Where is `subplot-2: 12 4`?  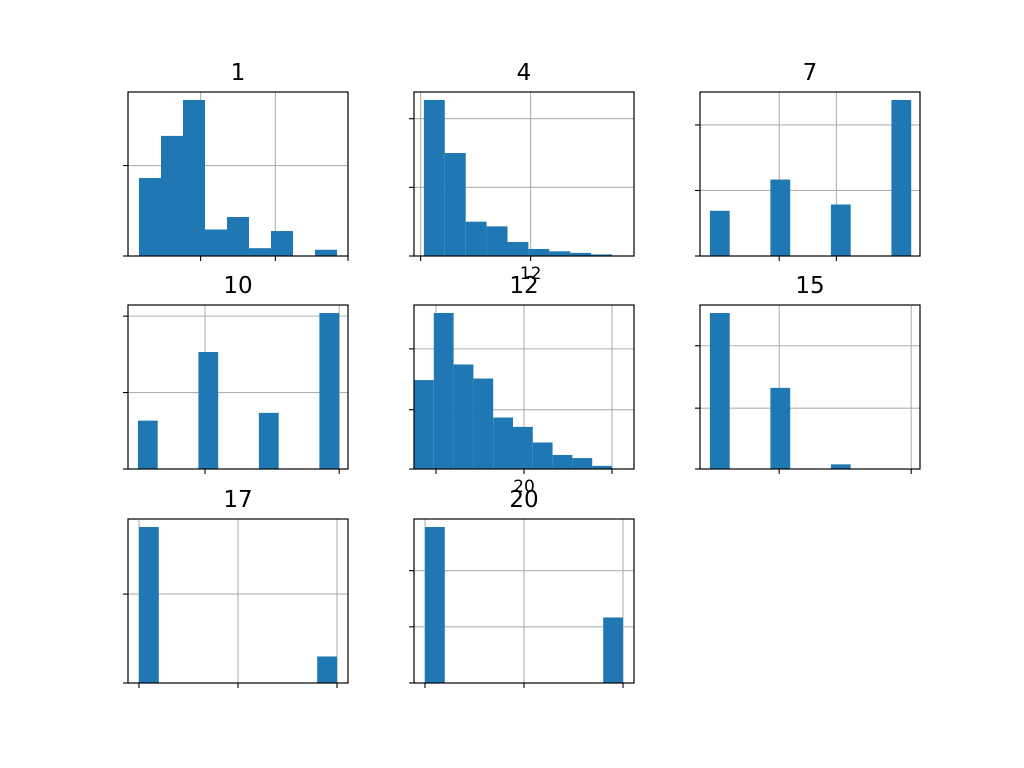
subplot-2: 12 4 is located at coordinates (522, 172).